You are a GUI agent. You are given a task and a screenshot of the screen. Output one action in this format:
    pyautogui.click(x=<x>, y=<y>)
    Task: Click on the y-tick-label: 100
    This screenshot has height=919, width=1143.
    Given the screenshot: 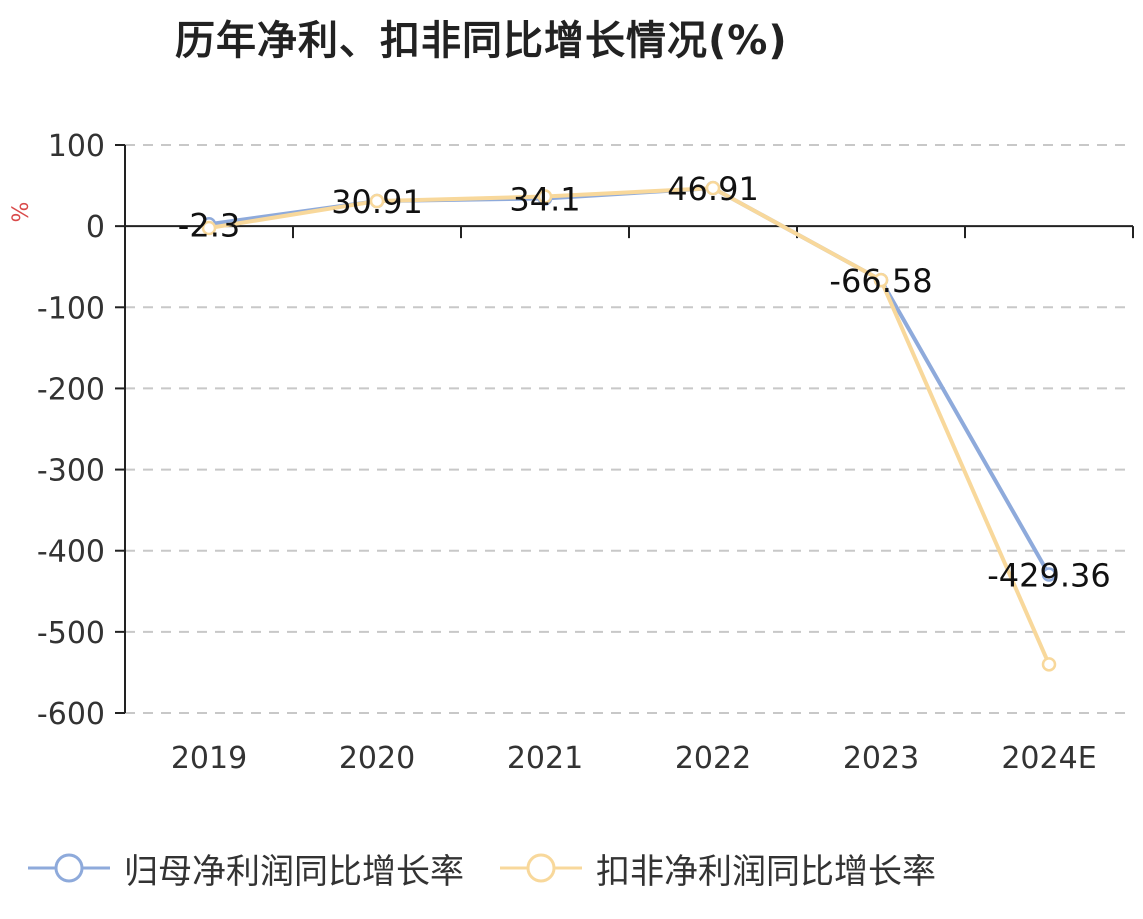 What is the action you would take?
    pyautogui.click(x=76, y=146)
    